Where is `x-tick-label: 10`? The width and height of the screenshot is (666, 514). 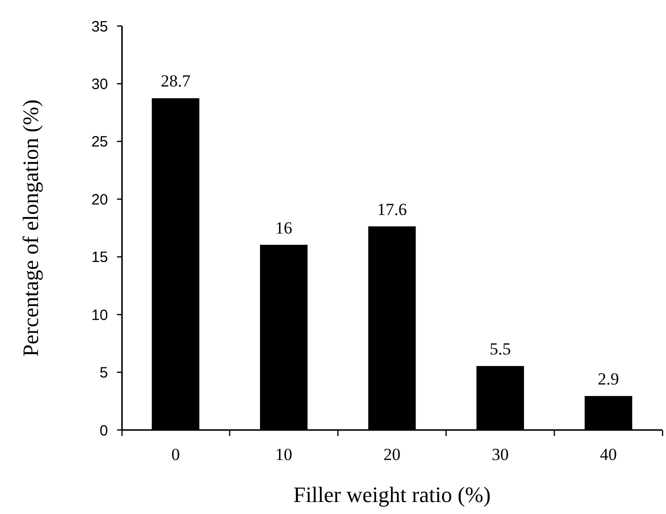
x-tick-label: 10 is located at coordinates (283, 454).